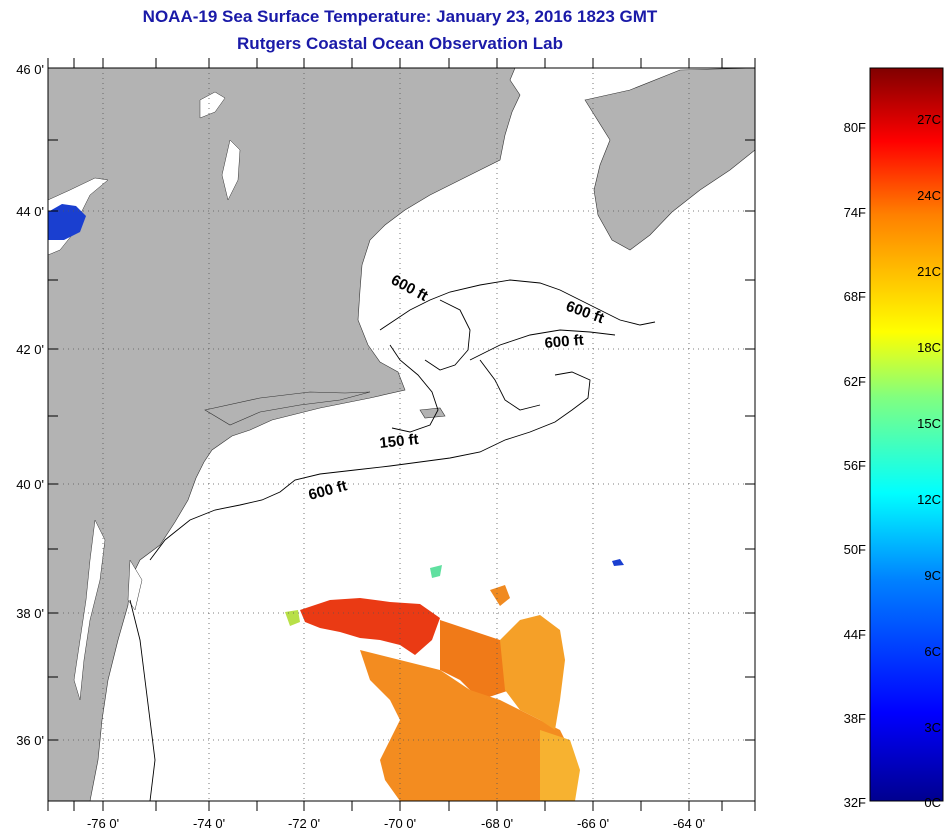 This screenshot has width=944, height=840. What do you see at coordinates (932, 651) in the screenshot?
I see `colorbar-c-label: 6C` at bounding box center [932, 651].